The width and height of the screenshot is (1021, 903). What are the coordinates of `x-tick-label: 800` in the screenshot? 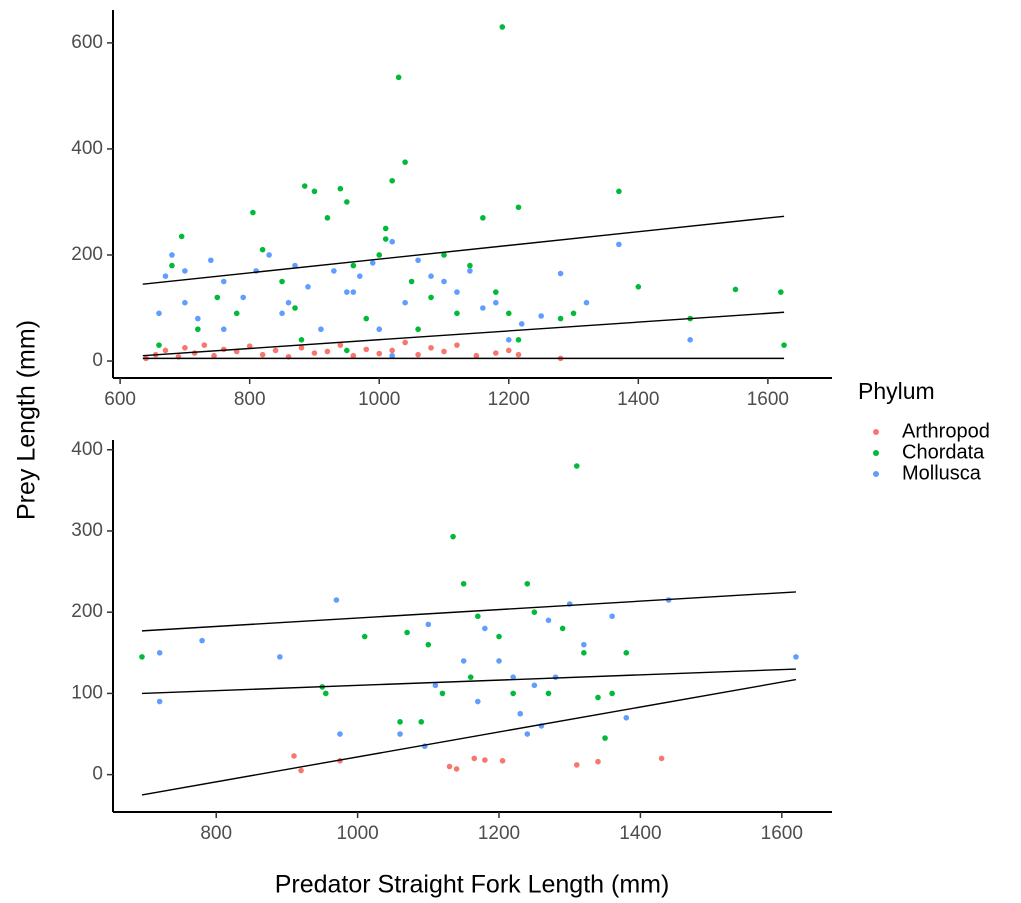 It's located at (216, 833).